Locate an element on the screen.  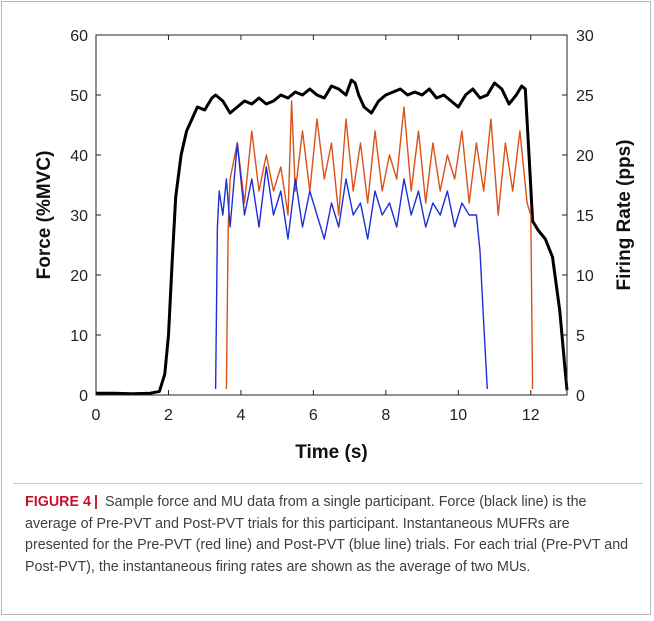
caption-label: FIGURE 4 is located at coordinates (58, 502).